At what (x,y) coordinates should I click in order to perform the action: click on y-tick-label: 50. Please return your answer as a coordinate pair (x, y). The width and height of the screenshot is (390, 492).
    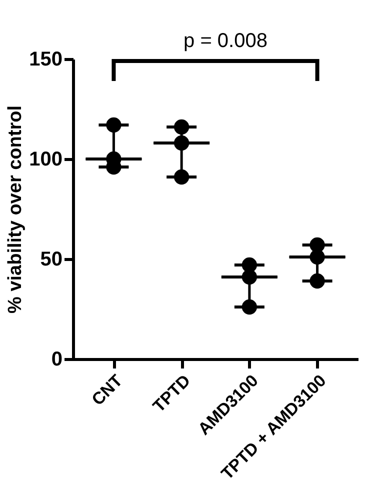
    Looking at the image, I should click on (51, 259).